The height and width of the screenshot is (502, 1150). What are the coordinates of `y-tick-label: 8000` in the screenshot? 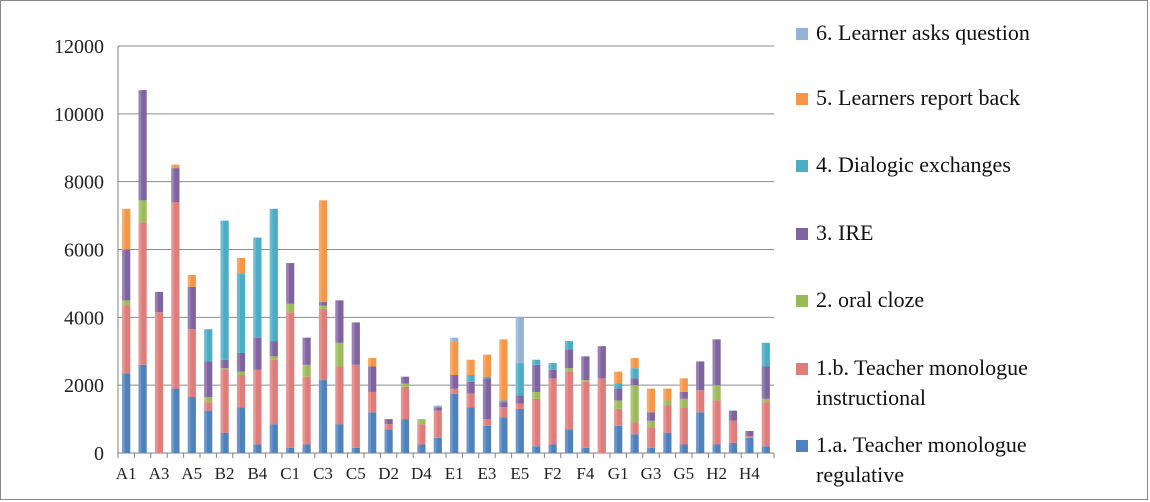 It's located at (84, 183).